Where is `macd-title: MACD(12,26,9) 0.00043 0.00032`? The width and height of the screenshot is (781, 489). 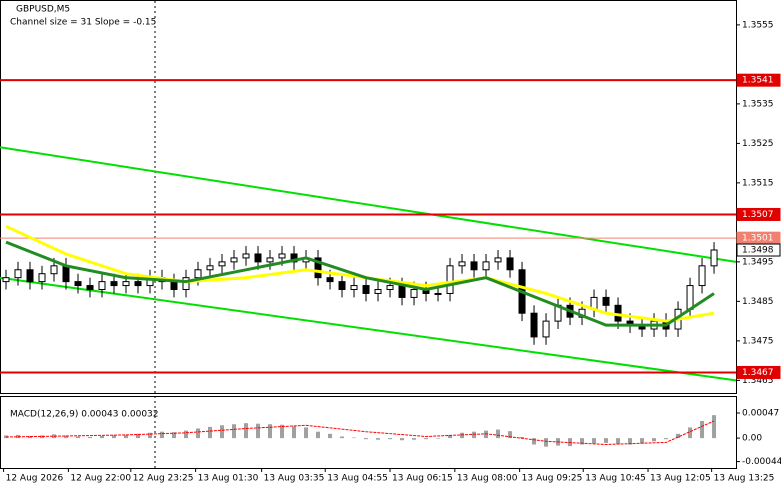
macd-title: MACD(12,26,9) 0.00043 0.00032 is located at coordinates (84, 415).